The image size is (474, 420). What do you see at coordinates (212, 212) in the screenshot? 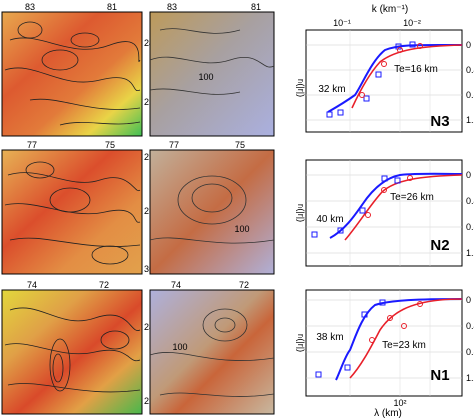
I see `map-gravity-n2` at bounding box center [212, 212].